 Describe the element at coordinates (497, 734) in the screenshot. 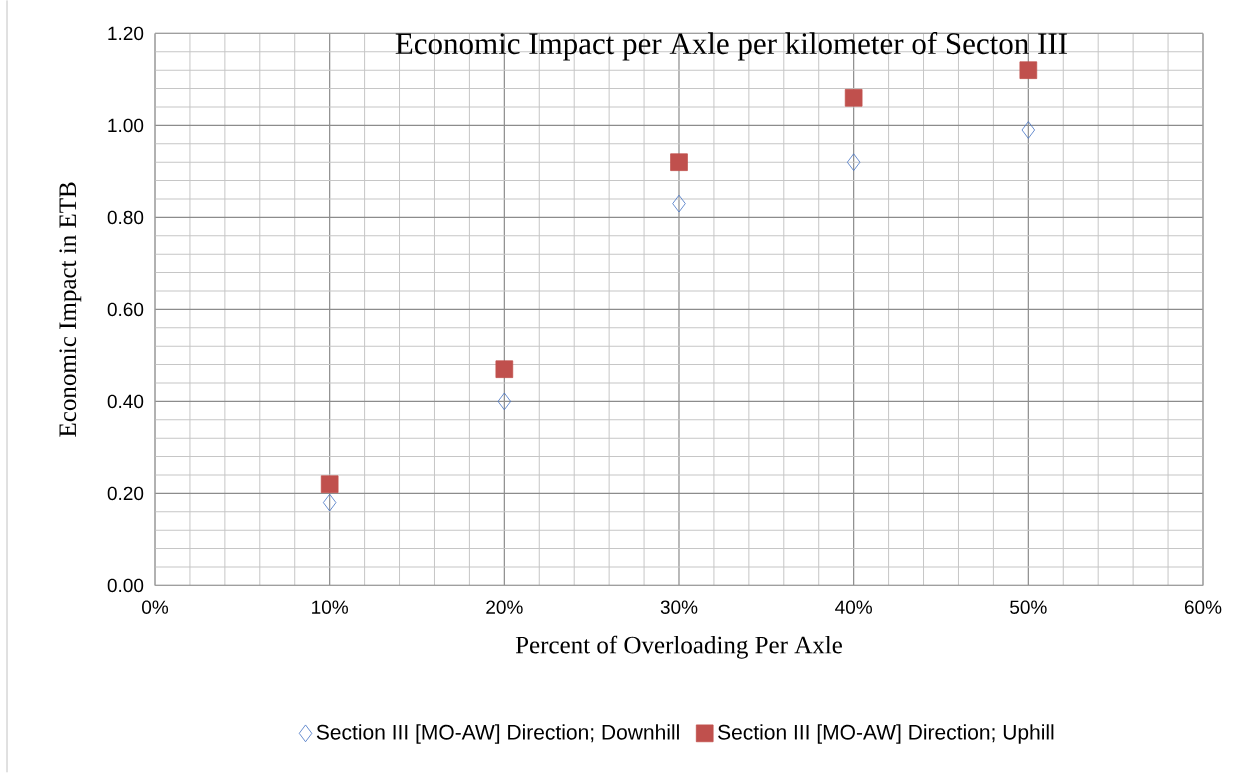

I see `legend-label: Section III [MO-AW] Direction; Downhill` at that location.